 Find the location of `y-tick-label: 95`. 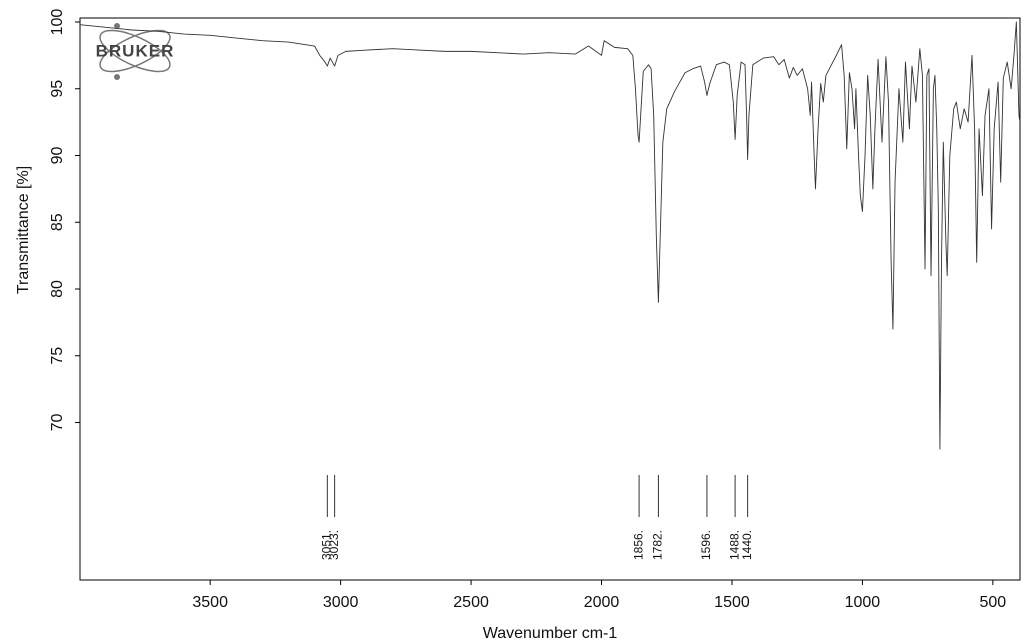

y-tick-label: 95 is located at coordinates (57, 89).